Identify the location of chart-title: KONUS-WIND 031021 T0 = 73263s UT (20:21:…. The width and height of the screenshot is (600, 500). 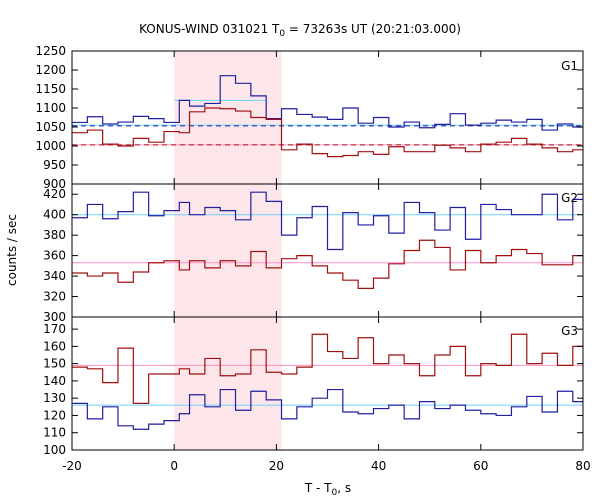
(300, 30).